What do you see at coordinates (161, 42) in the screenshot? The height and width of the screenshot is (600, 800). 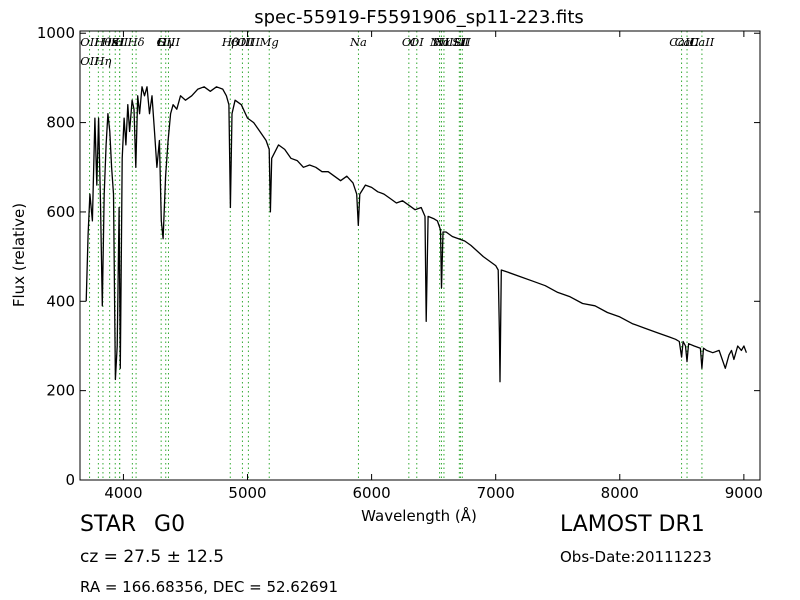 I see `line-marker-label: G` at bounding box center [161, 42].